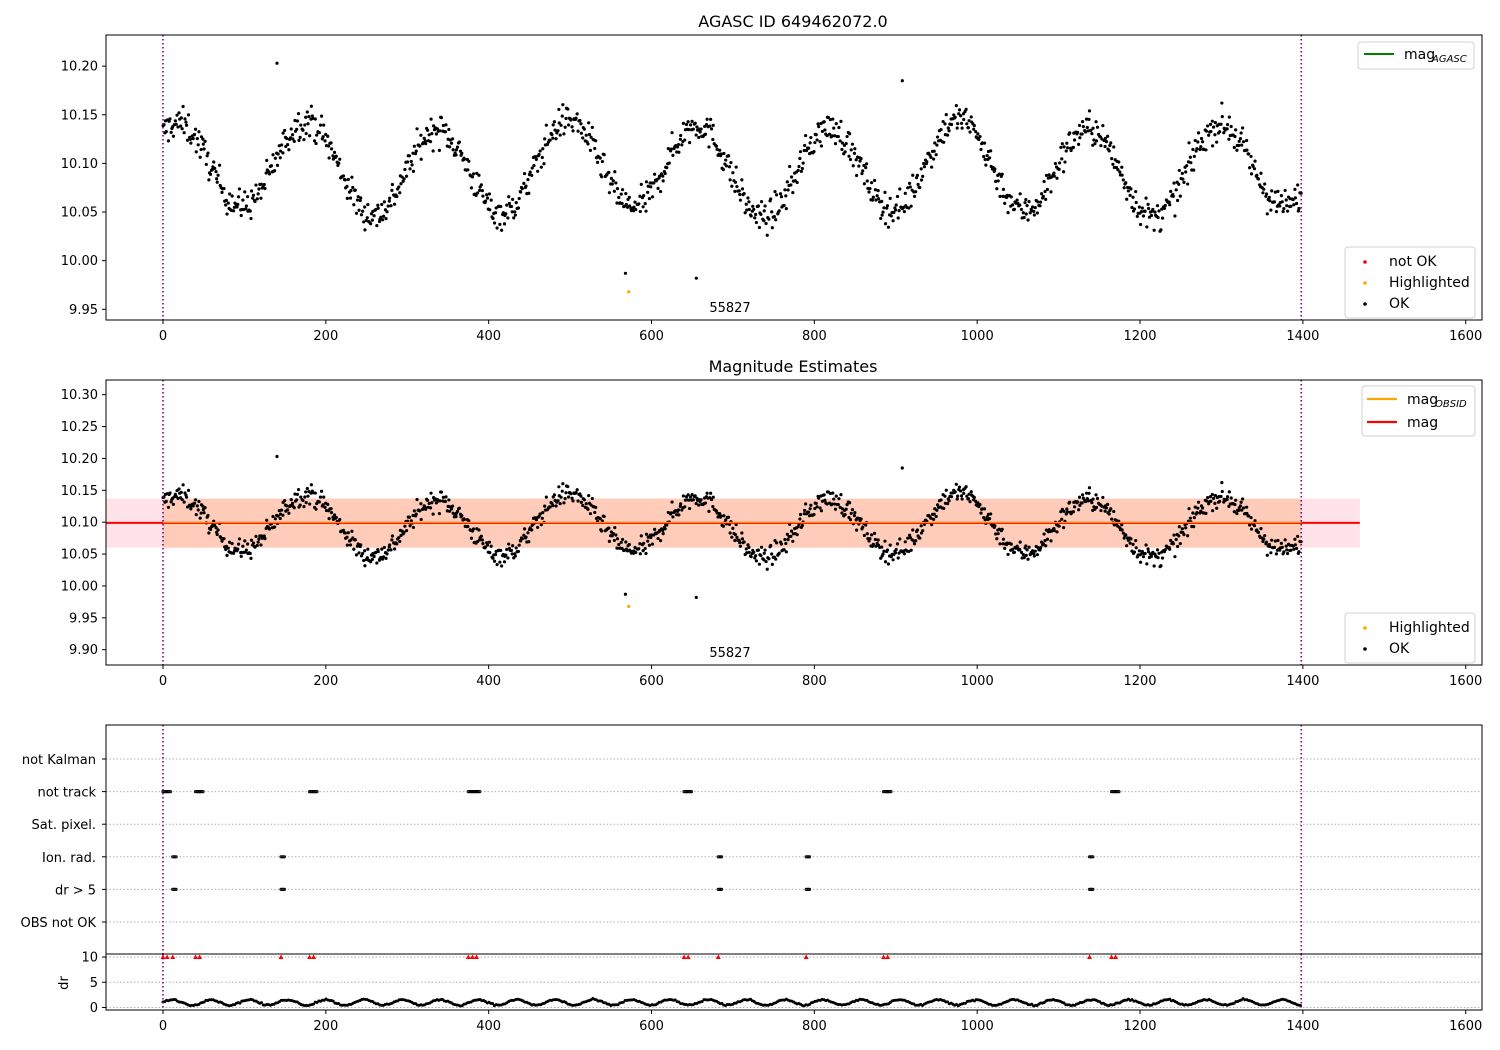 The width and height of the screenshot is (1500, 1050). What do you see at coordinates (1139, 1026) in the screenshot?
I see `x-tick-label: 1200` at bounding box center [1139, 1026].